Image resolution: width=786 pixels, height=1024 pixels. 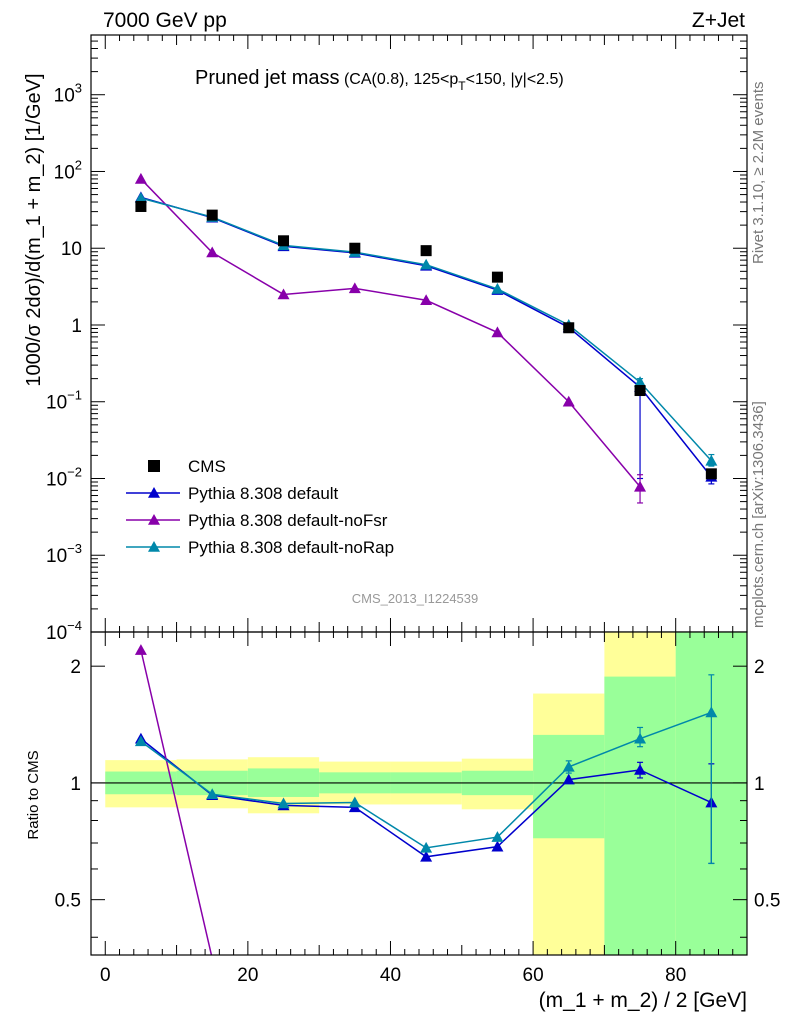 I want to click on x-tick-label: 60, so click(x=533, y=975).